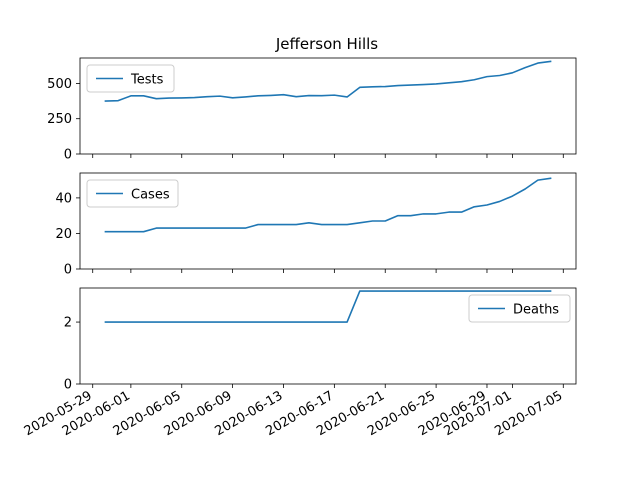 The image size is (640, 480). What do you see at coordinates (63, 198) in the screenshot?
I see `y-tick-label-cases: 40` at bounding box center [63, 198].